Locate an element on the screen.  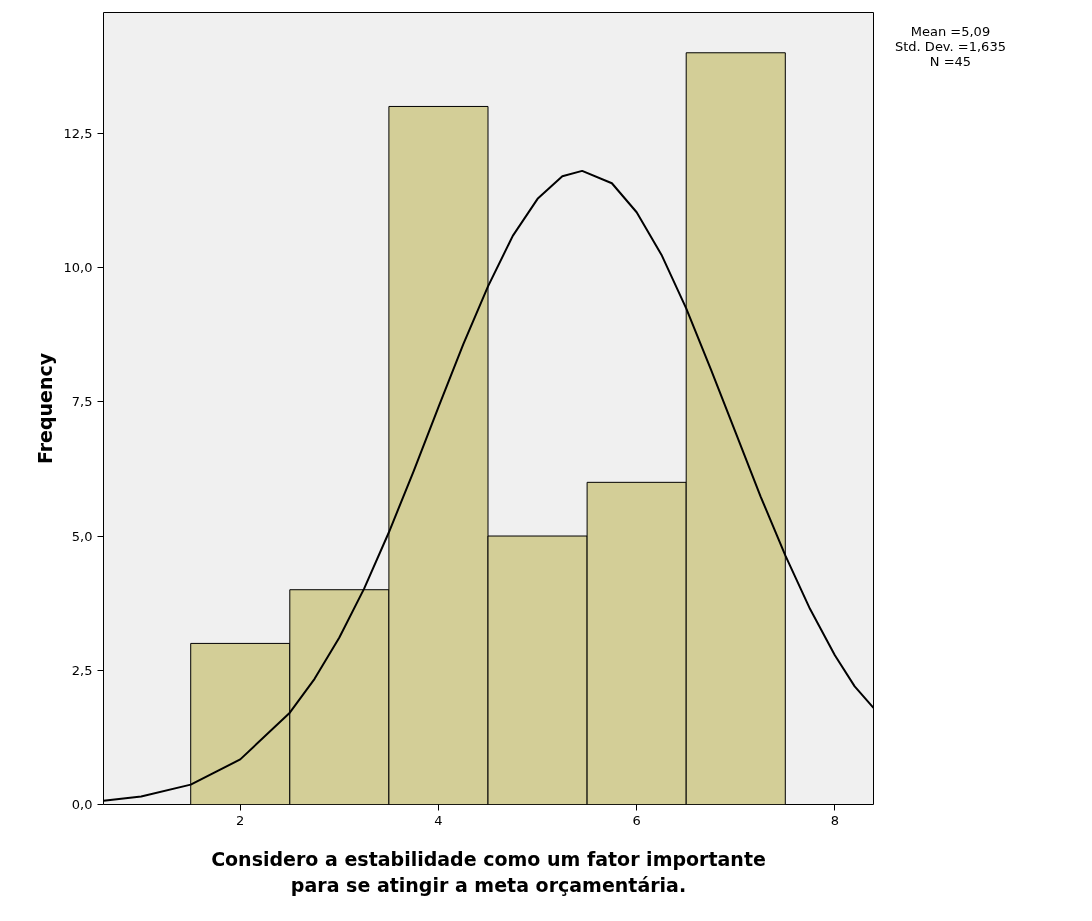
x-tick-label: 6 is located at coordinates (636, 820).